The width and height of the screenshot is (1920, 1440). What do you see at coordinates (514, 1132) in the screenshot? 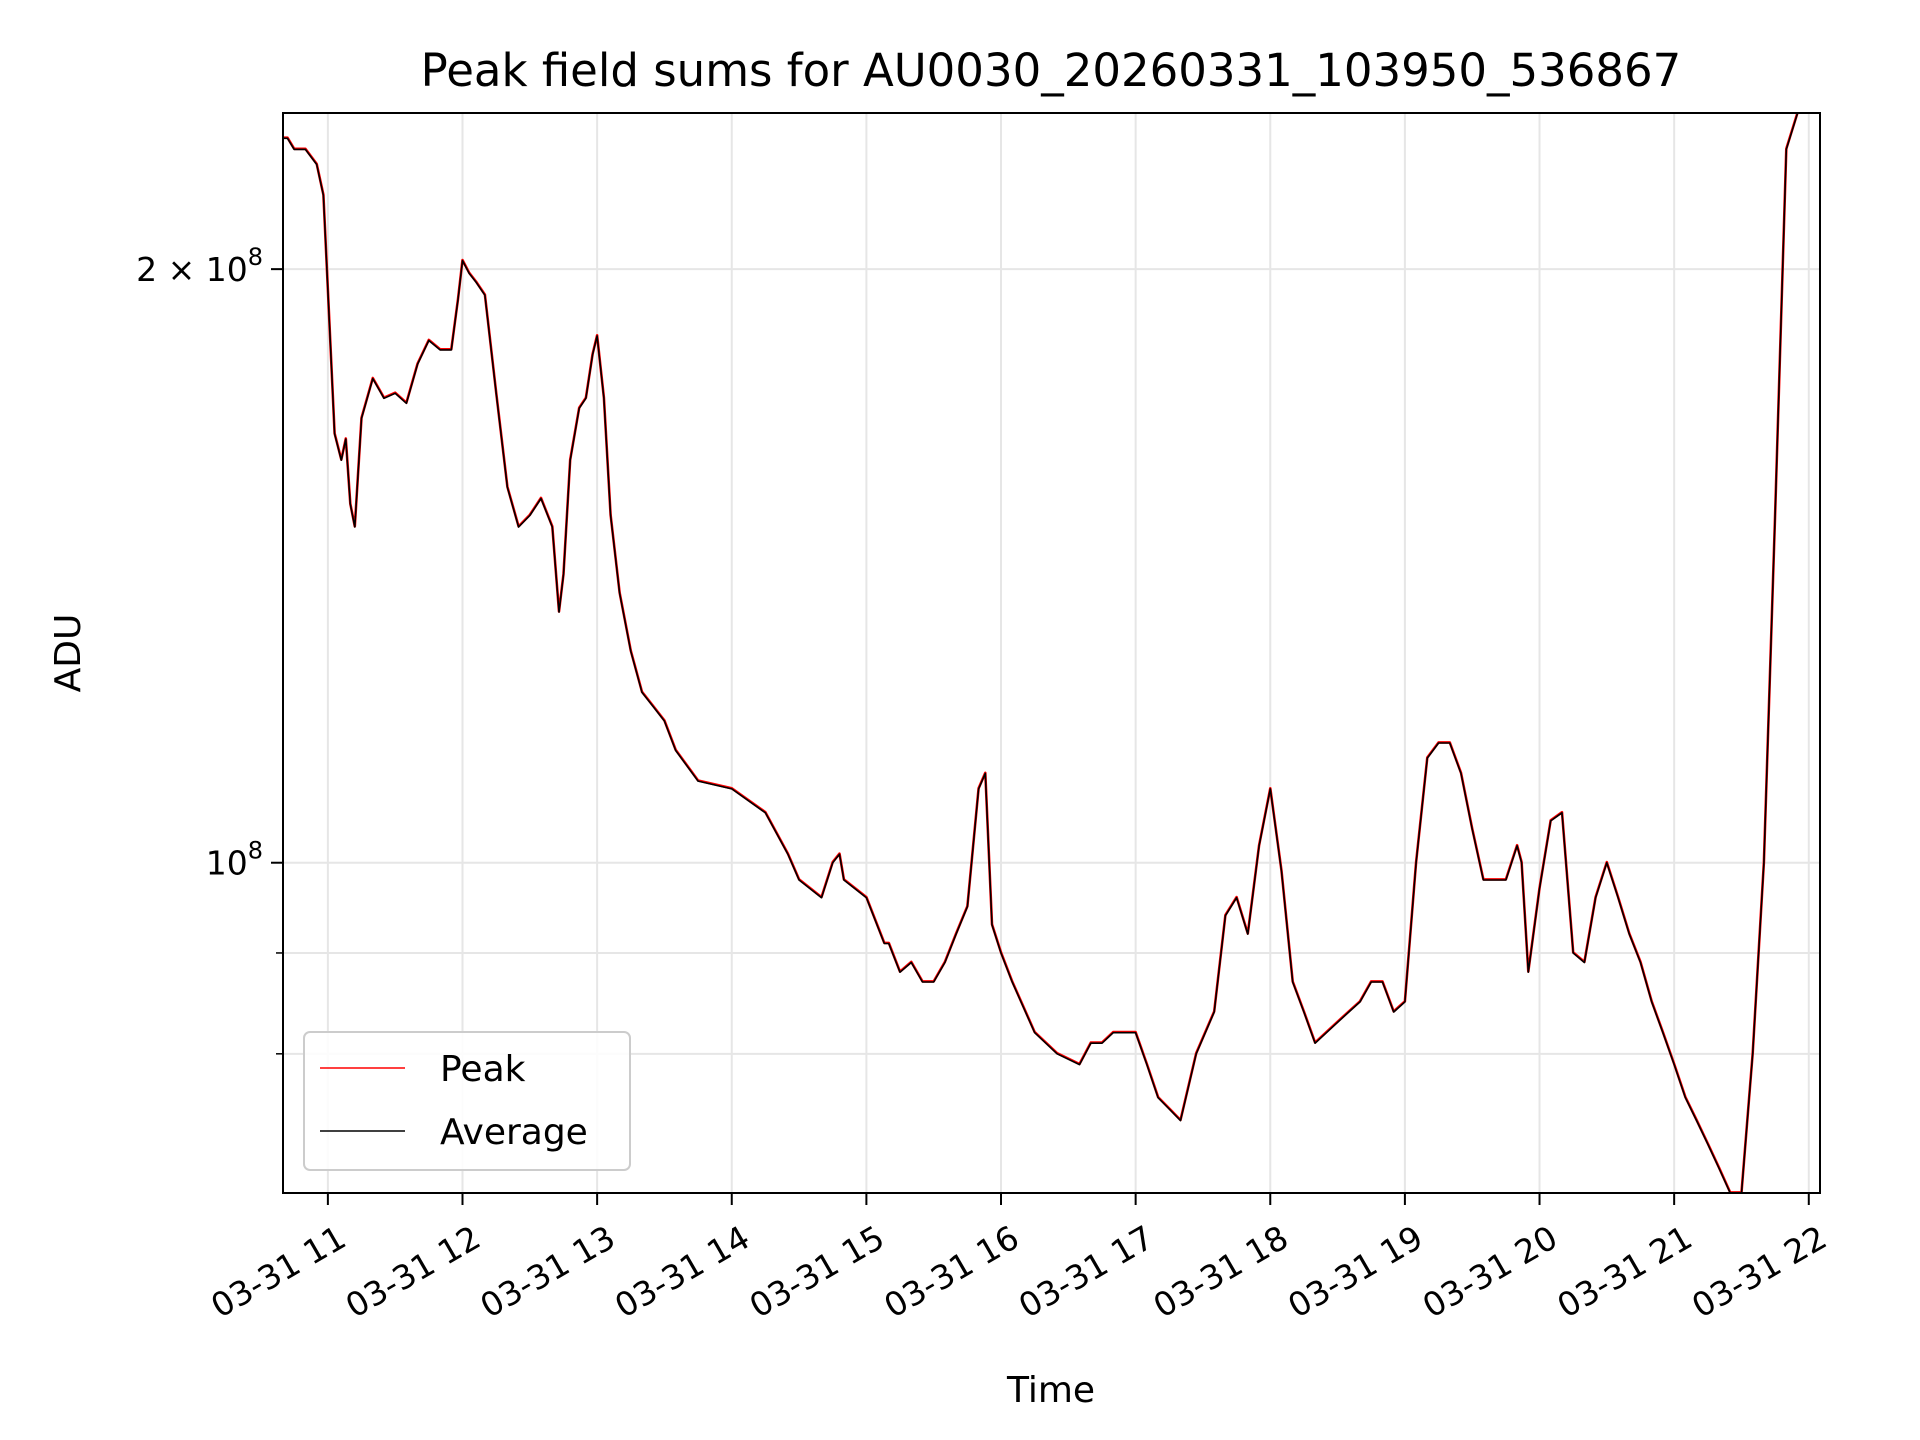
I see `legend-label-average: Average` at bounding box center [514, 1132].